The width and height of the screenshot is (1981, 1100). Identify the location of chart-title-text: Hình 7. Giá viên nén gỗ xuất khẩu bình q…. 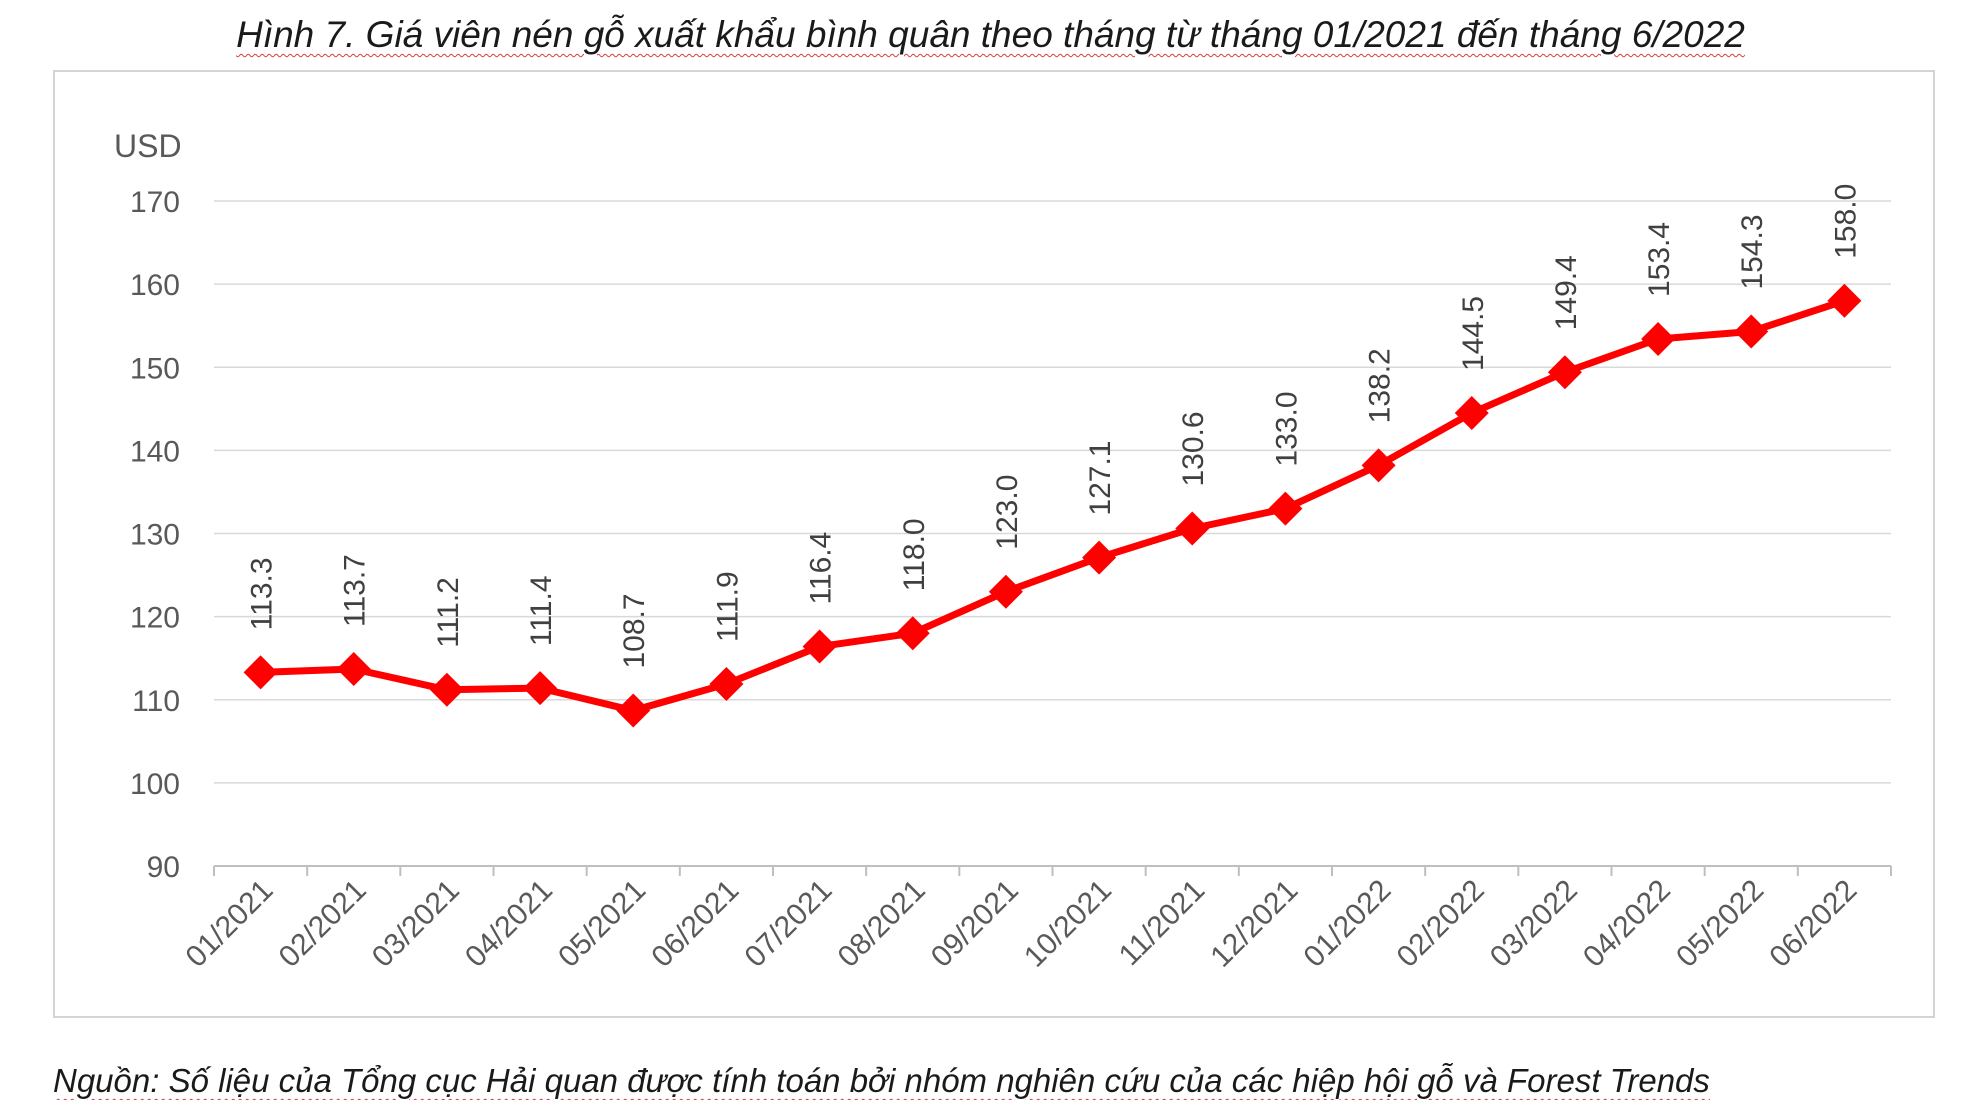
(990, 34).